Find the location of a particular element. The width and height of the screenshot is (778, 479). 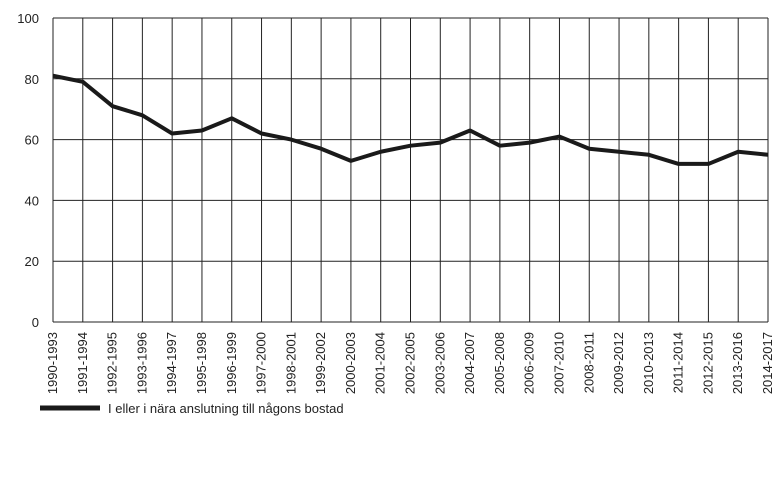

x-tick-label: 2004-2007 is located at coordinates (469, 363).